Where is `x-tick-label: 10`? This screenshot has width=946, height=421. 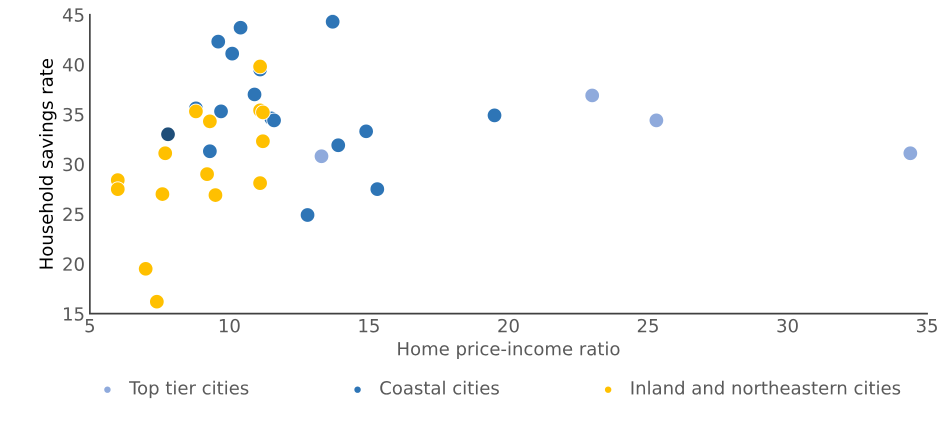
x-tick-label: 10 is located at coordinates (230, 325).